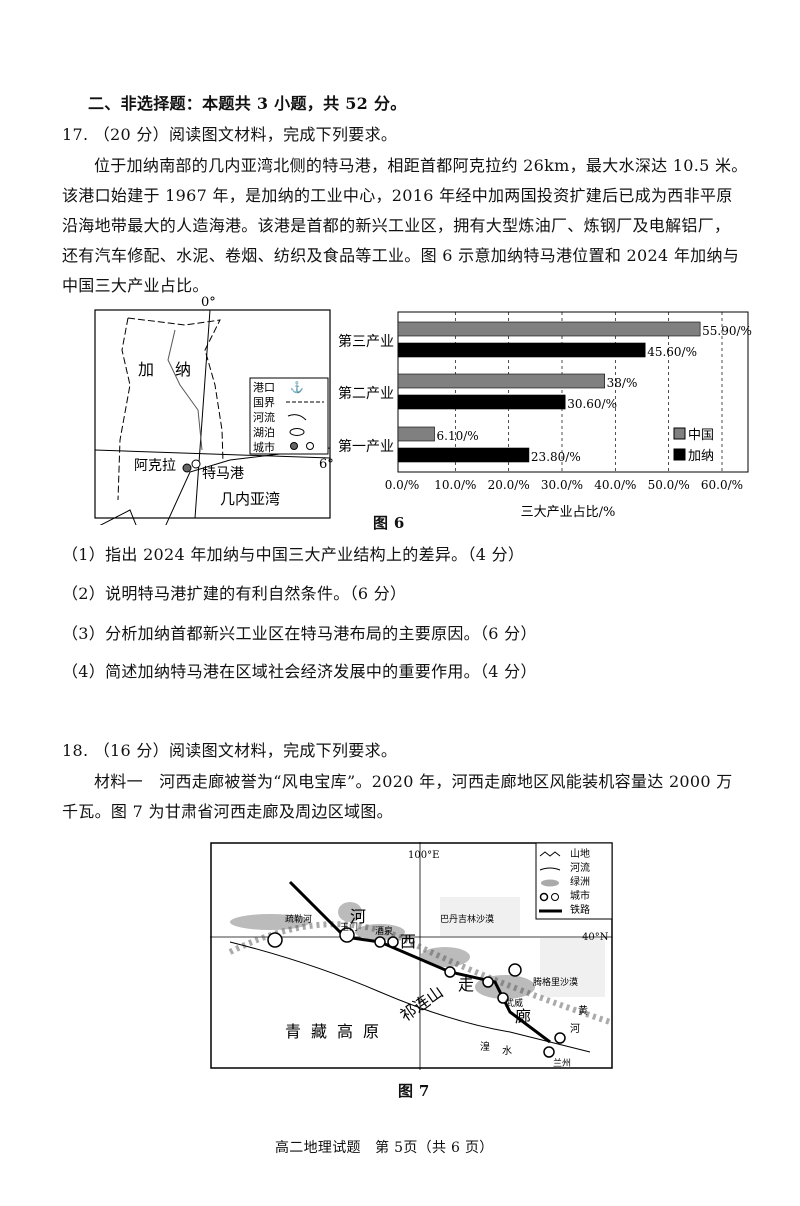 The width and height of the screenshot is (800, 1206). What do you see at coordinates (466, 984) in the screenshot?
I see `svg-text: 走` at bounding box center [466, 984].